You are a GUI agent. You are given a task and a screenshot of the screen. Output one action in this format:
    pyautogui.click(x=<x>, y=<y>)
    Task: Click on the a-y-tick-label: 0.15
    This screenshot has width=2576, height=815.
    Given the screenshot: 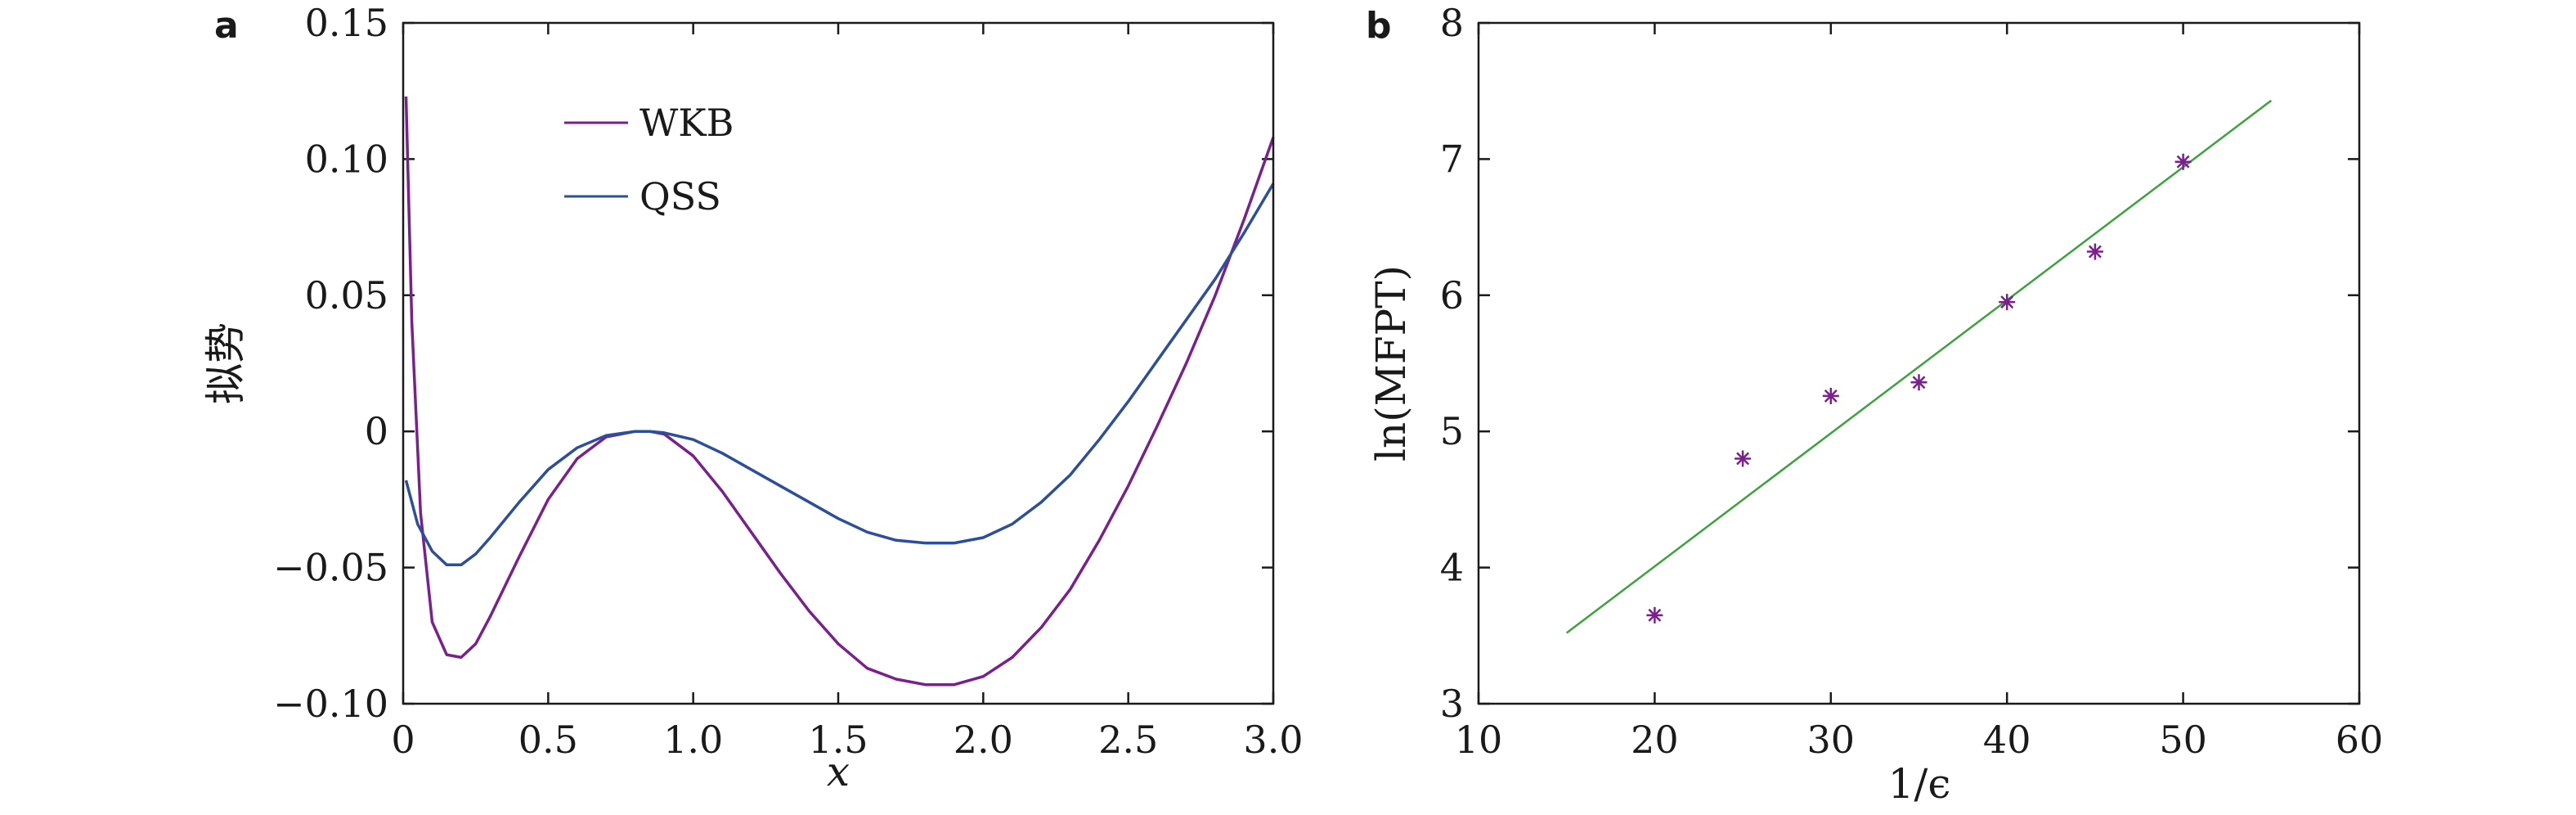 What is the action you would take?
    pyautogui.click(x=346, y=23)
    